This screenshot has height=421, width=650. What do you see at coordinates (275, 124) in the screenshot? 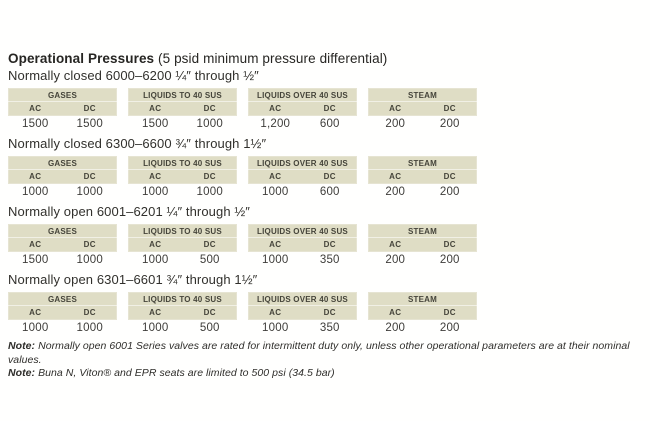
I see `ac-pressure-value: 1,200` at bounding box center [275, 124].